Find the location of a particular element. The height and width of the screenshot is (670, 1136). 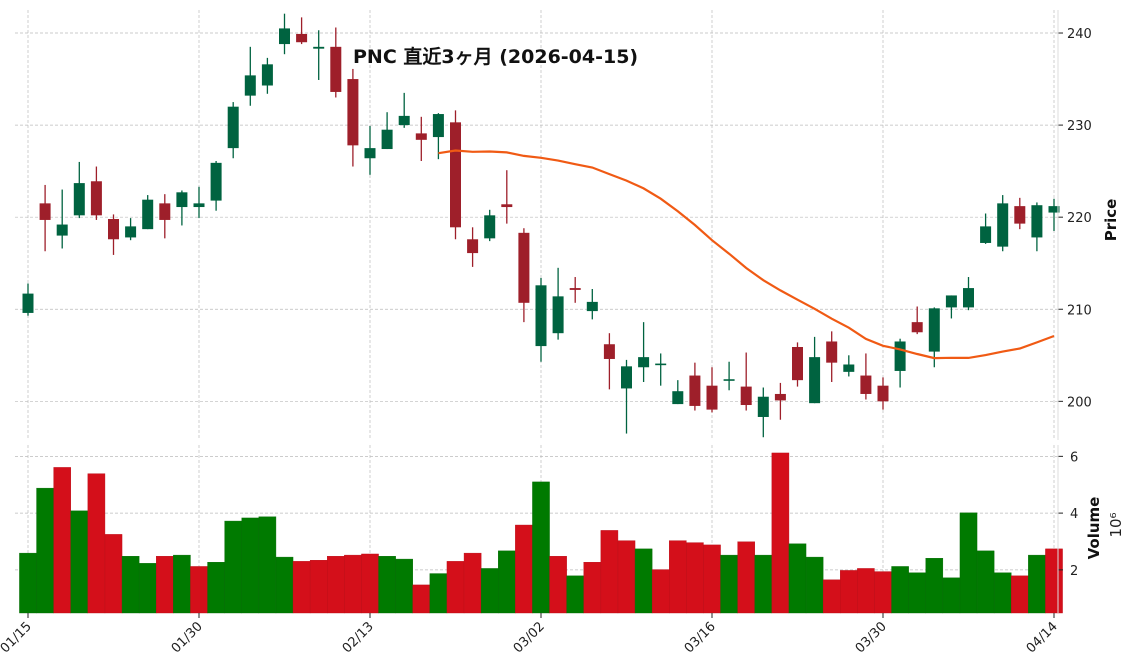

x-tick-label: 03/02 is located at coordinates (529, 637).